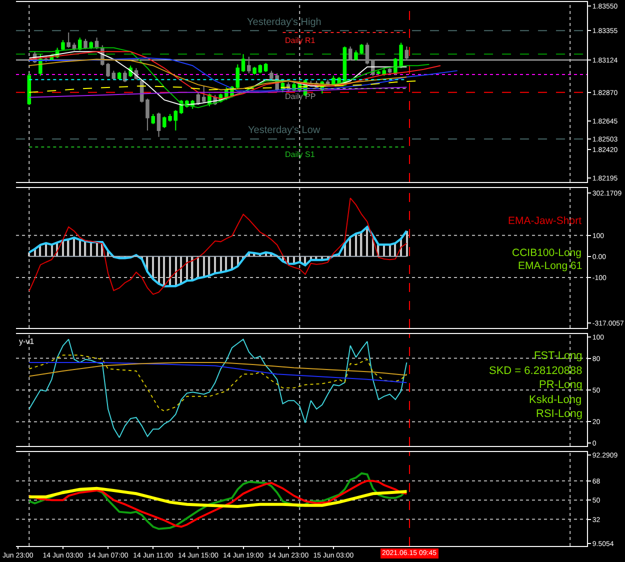 The height and width of the screenshot is (562, 625). I want to click on annotation: SKD = 6.28120888, so click(535, 371).